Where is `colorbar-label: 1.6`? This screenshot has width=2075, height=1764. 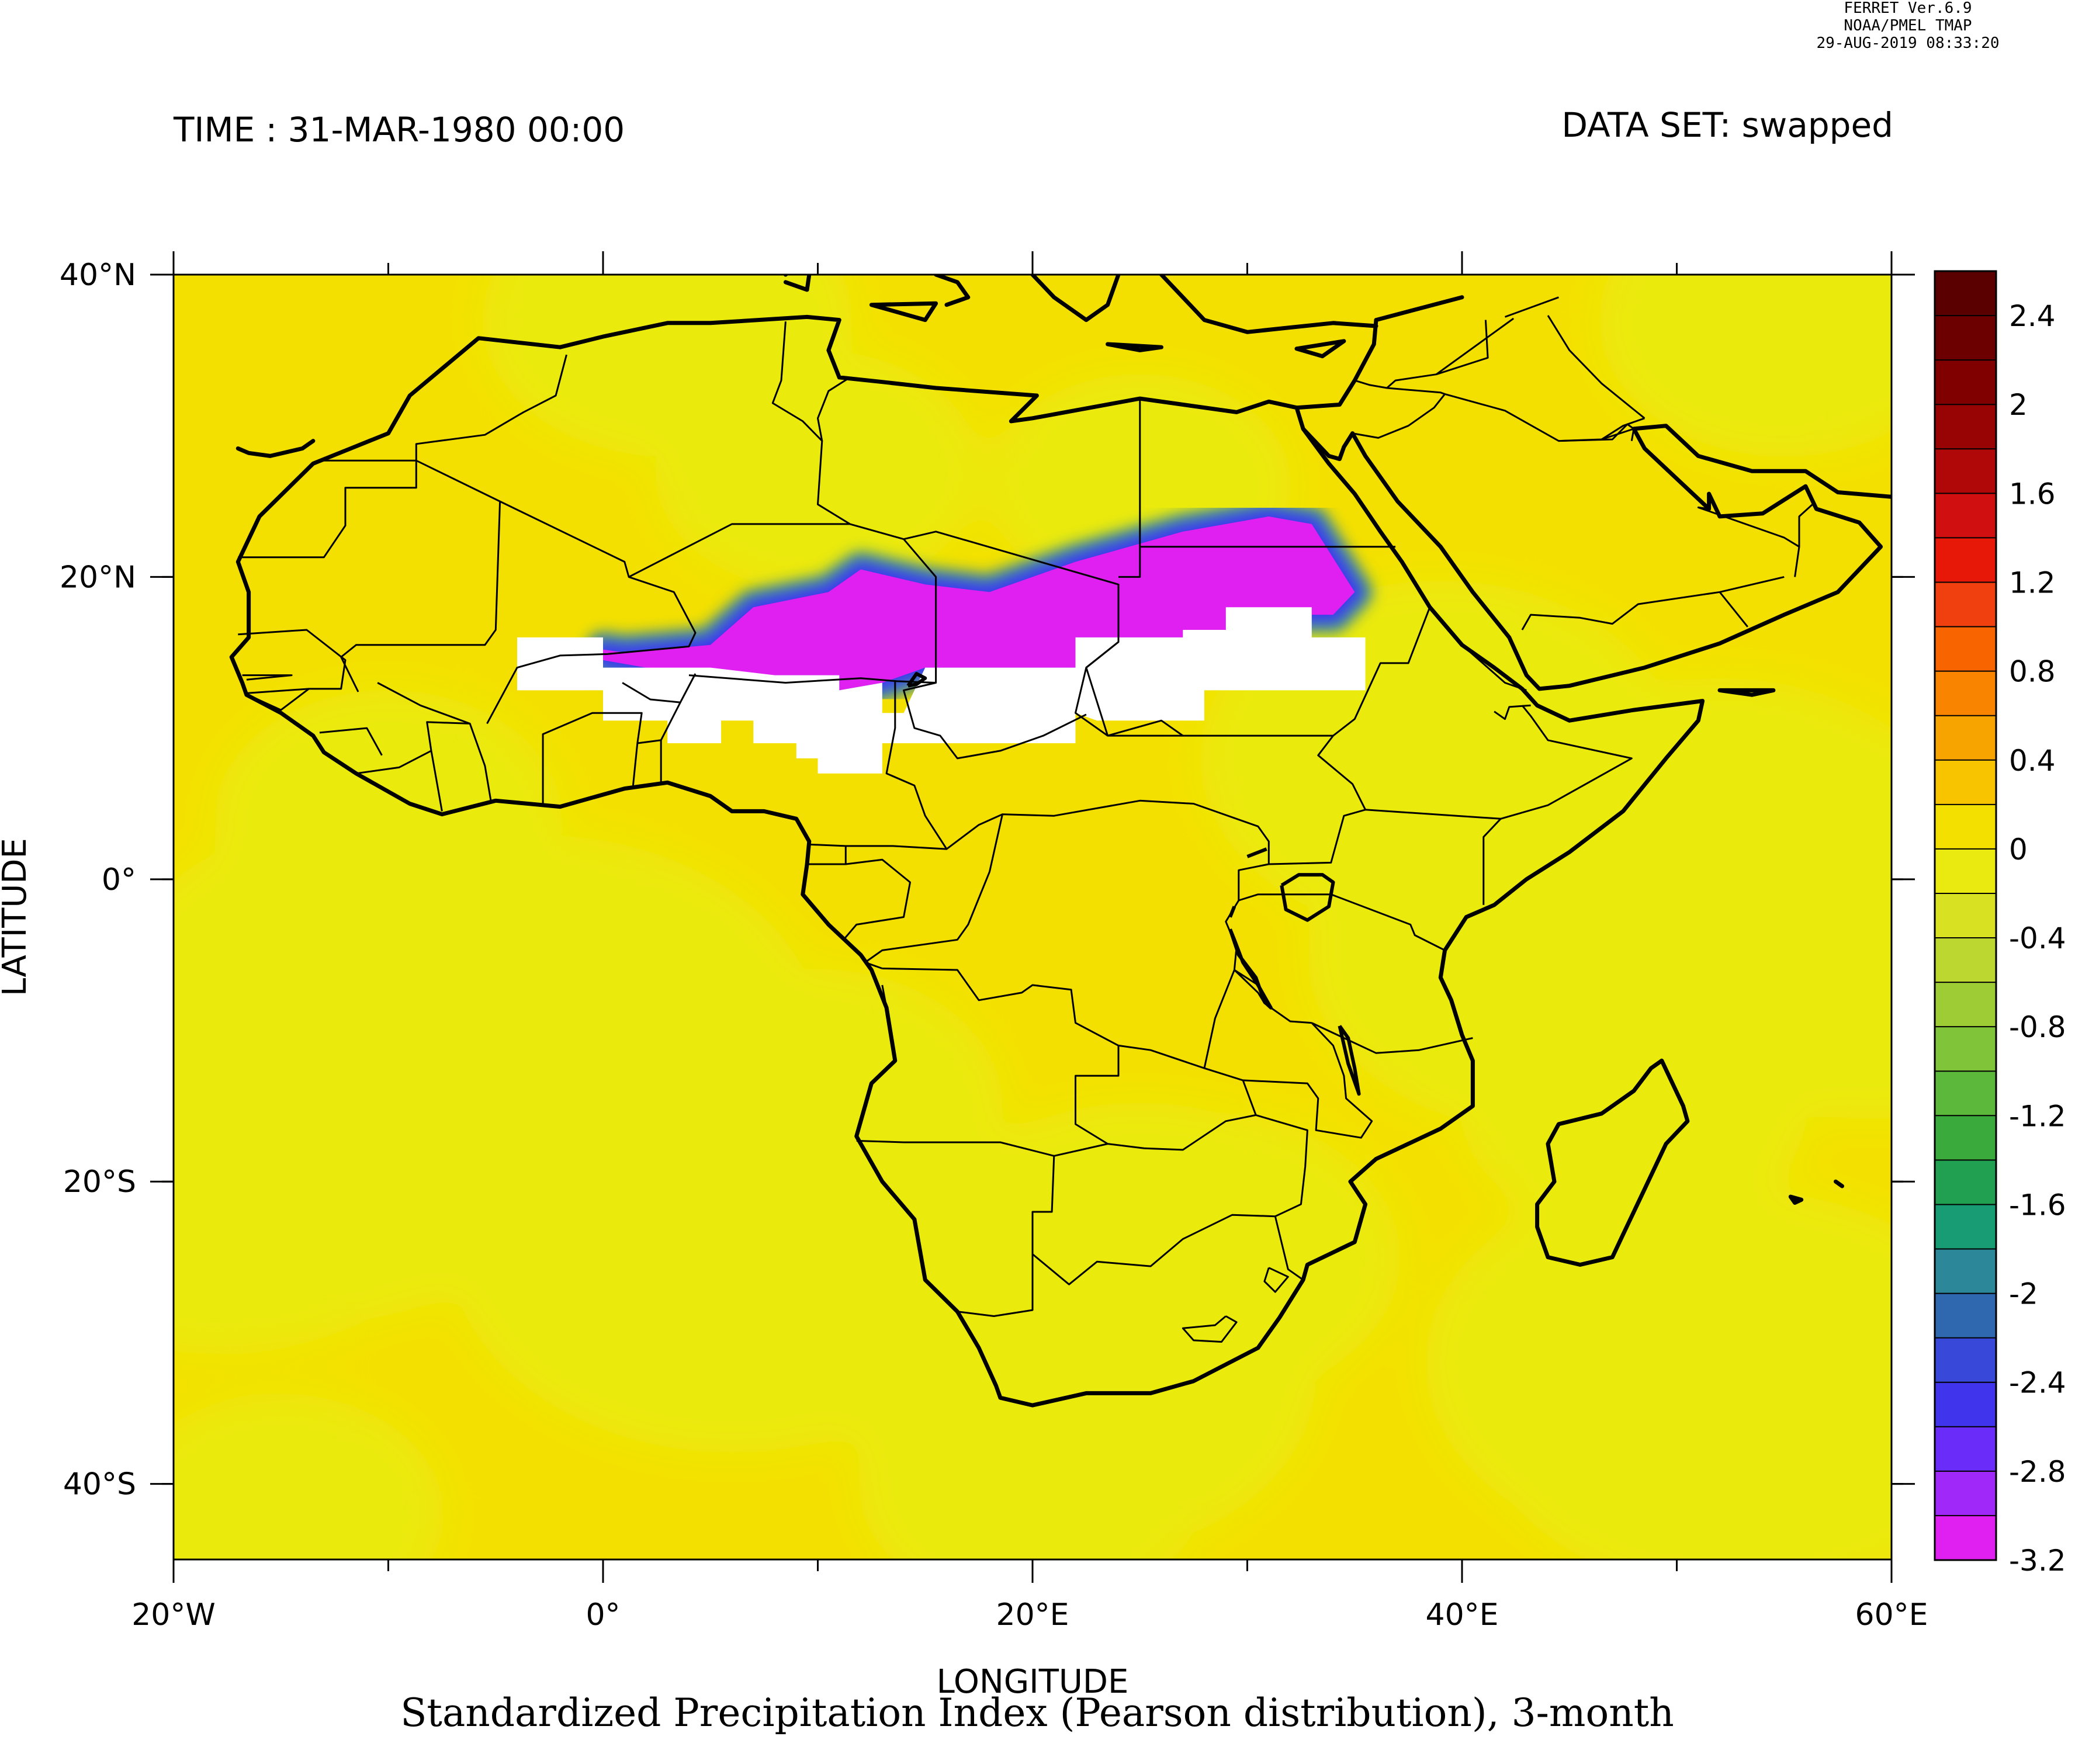 colorbar-label: 1.6 is located at coordinates (2032, 494).